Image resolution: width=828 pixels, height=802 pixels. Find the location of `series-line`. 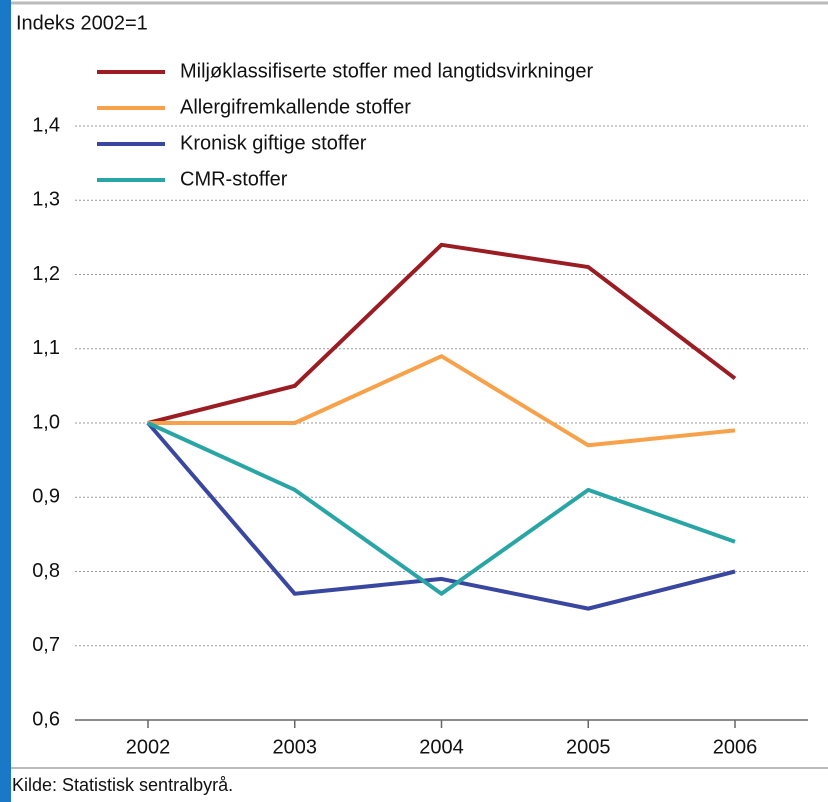

series-line is located at coordinates (442, 401).